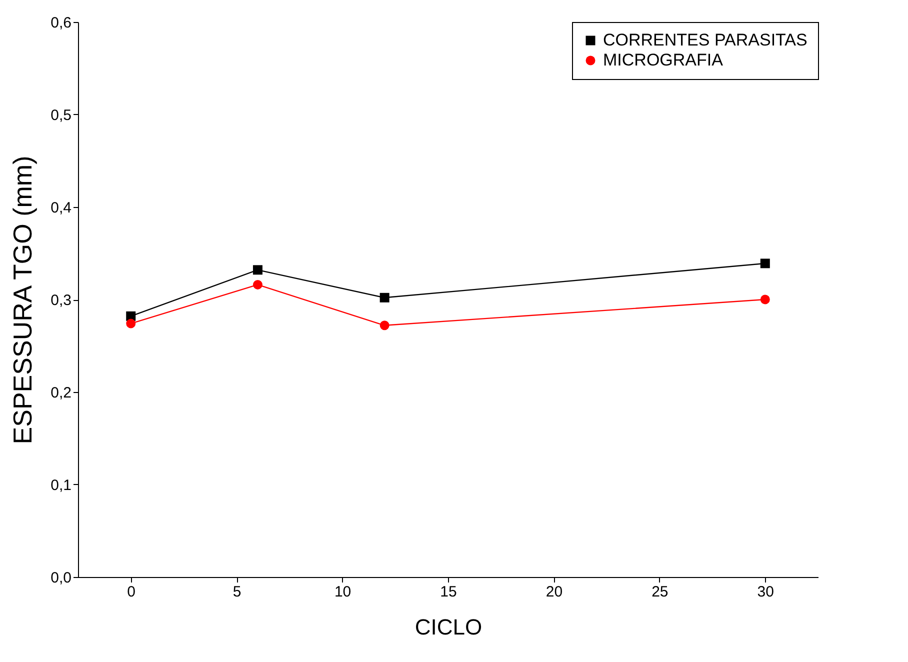  What do you see at coordinates (343, 592) in the screenshot?
I see `x-tick-label: 10` at bounding box center [343, 592].